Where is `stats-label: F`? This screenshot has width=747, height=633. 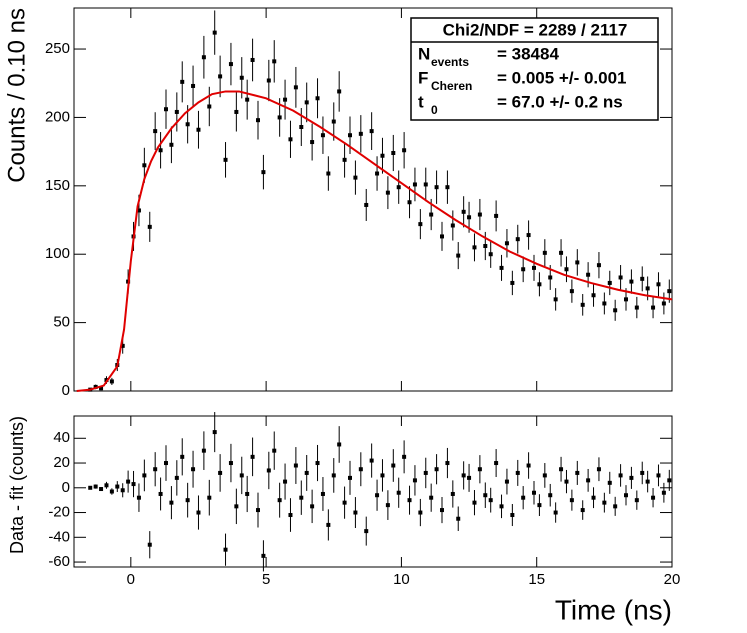
stats-label: F is located at coordinates (423, 77).